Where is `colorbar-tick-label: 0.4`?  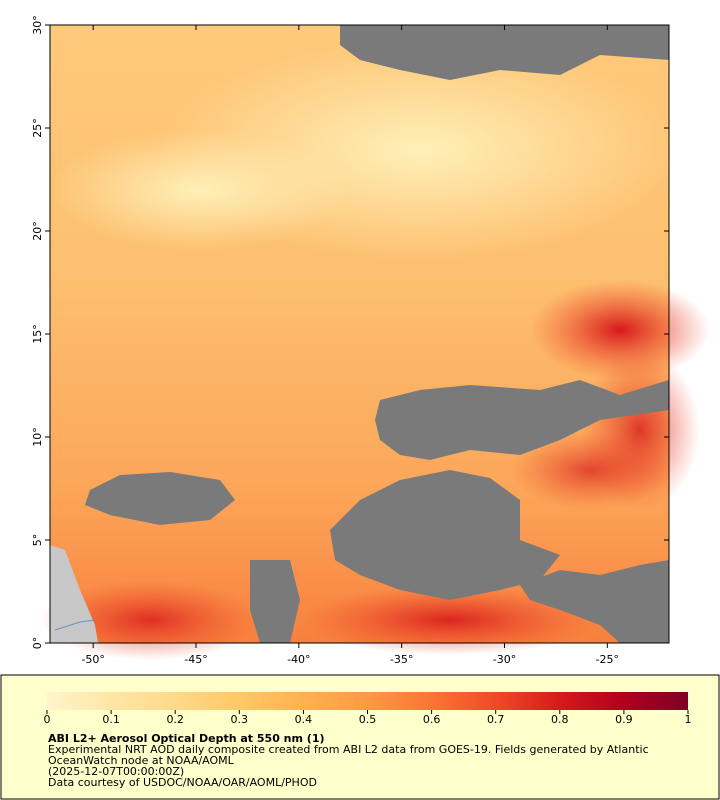 colorbar-tick-label: 0.4 is located at coordinates (304, 719).